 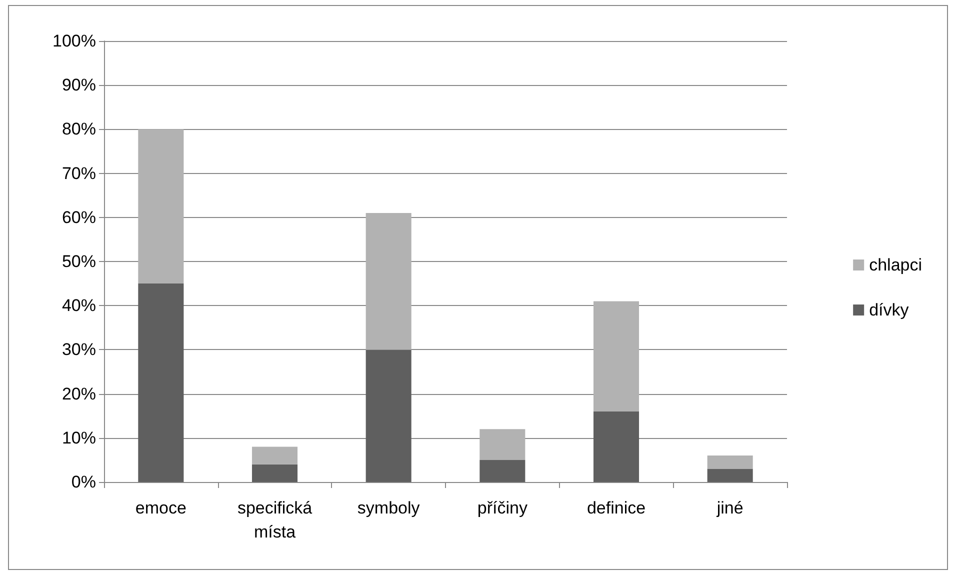 What do you see at coordinates (79, 173) in the screenshot?
I see `y-tick-label: 70%` at bounding box center [79, 173].